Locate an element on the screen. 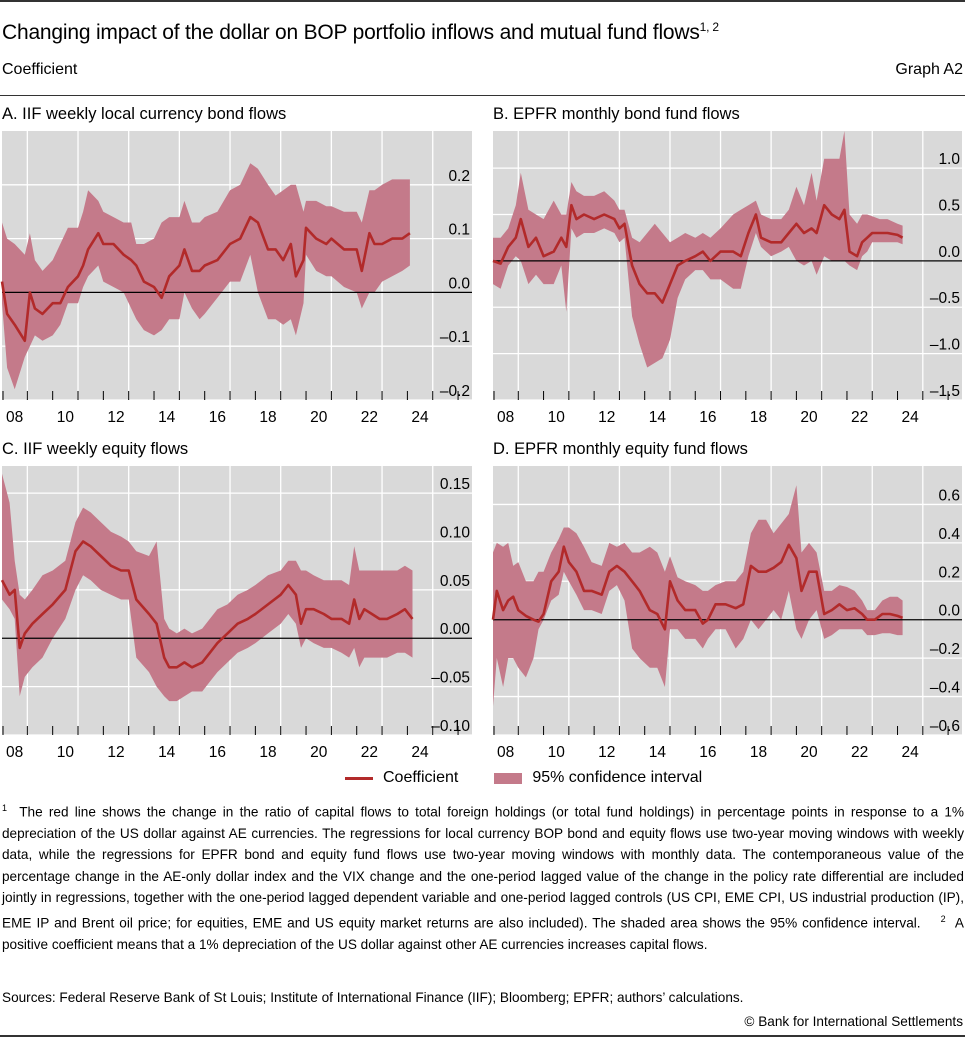 This screenshot has width=965, height=1037. copyright: © Bank for International Settlements is located at coordinates (853, 1021).